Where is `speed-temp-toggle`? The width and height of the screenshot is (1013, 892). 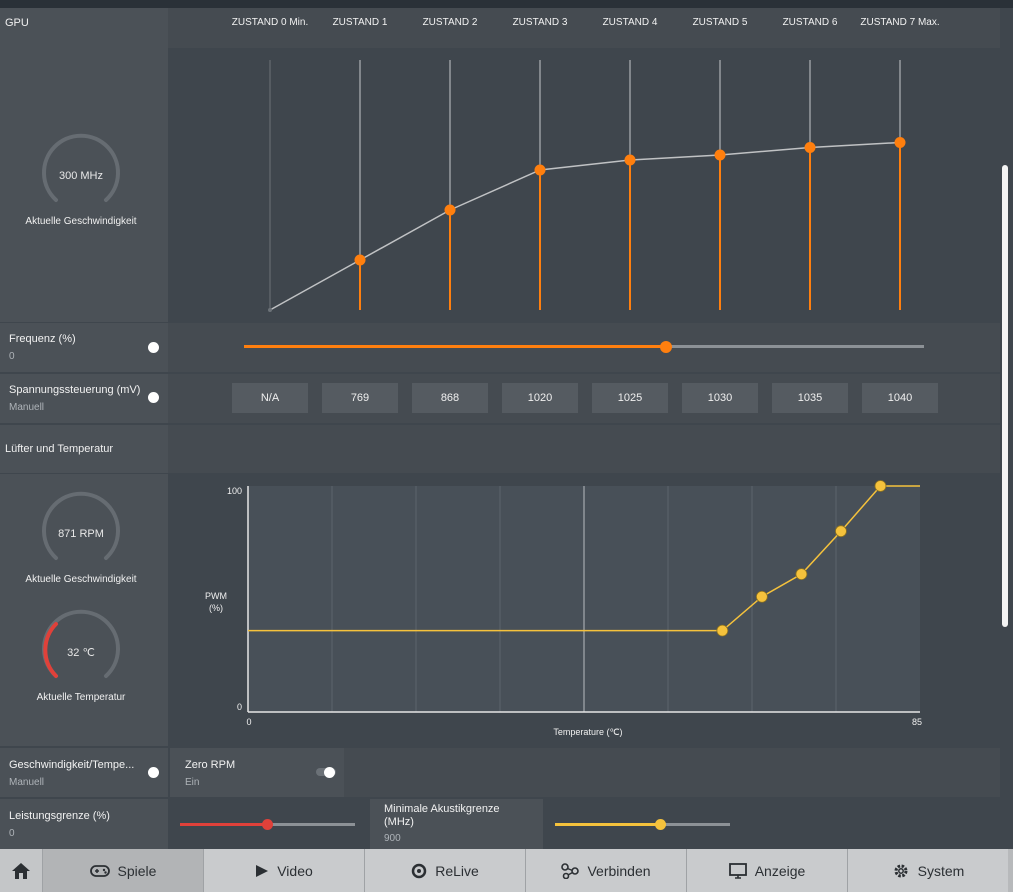
speed-temp-toggle is located at coordinates (153, 772).